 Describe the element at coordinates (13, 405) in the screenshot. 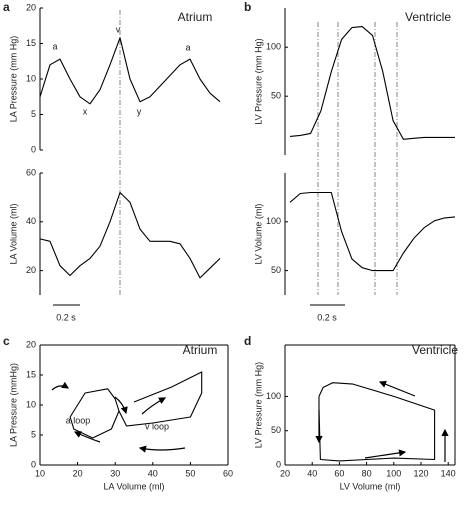

I see `y-axis-label: LA Pressure (mmHg)` at that location.